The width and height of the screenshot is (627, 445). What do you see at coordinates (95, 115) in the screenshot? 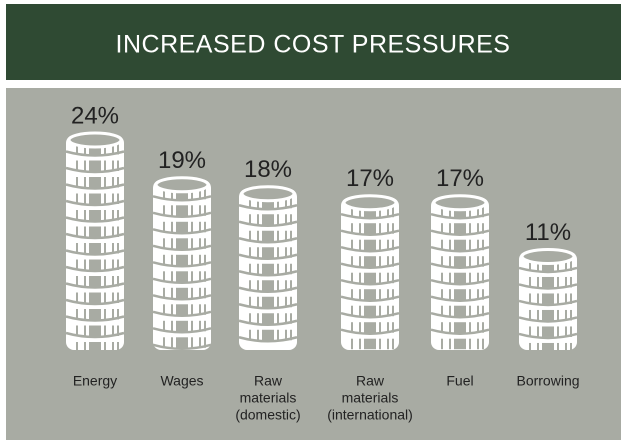
I see `value-label: 24%` at bounding box center [95, 115].